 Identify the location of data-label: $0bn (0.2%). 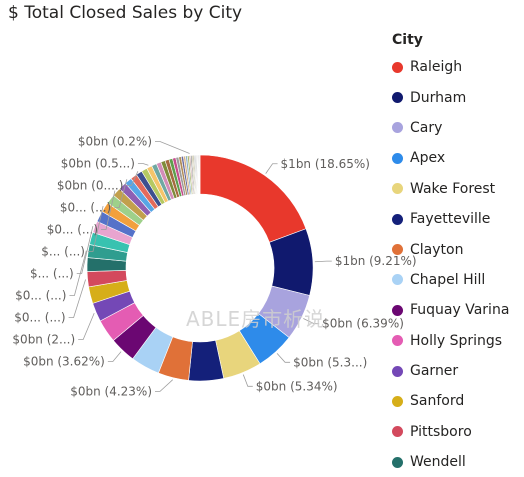
(115, 142).